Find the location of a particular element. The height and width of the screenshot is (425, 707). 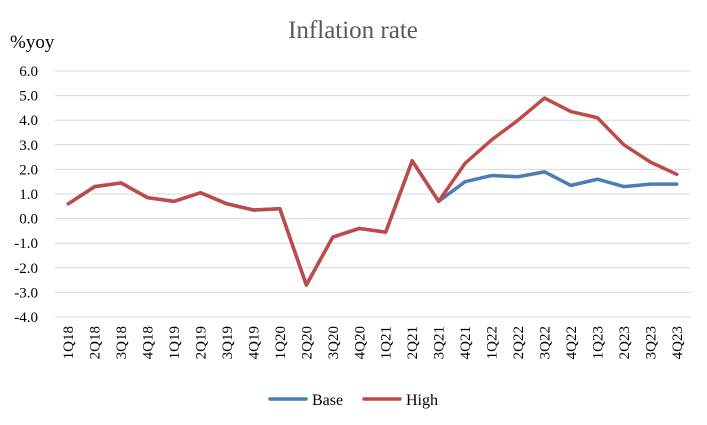

y-tick-label: 1.0 is located at coordinates (28, 195).